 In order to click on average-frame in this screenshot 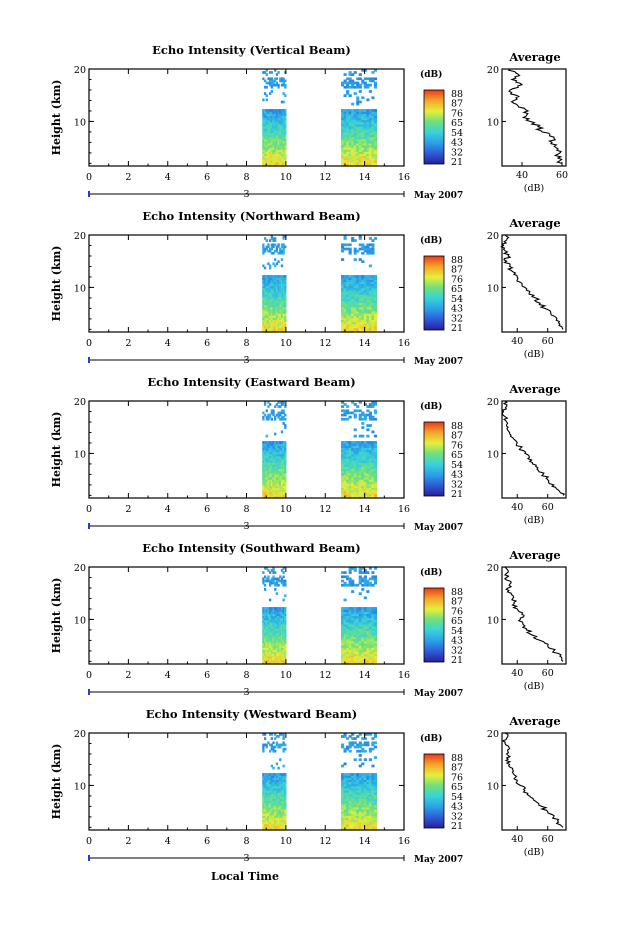, I will do `click(534, 449)`.